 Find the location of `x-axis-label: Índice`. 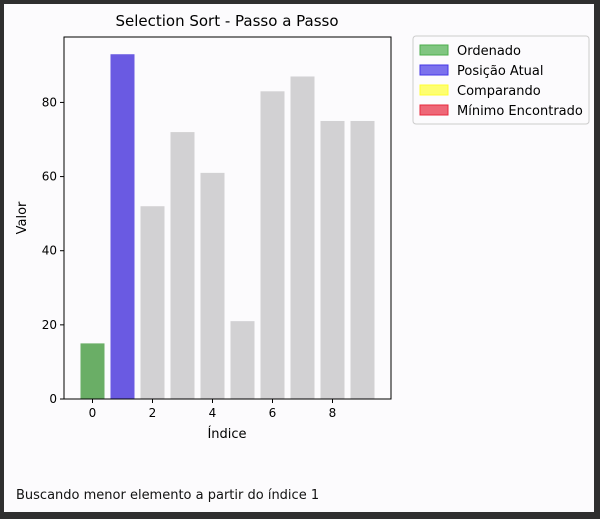

x-axis-label: Índice is located at coordinates (226, 434).